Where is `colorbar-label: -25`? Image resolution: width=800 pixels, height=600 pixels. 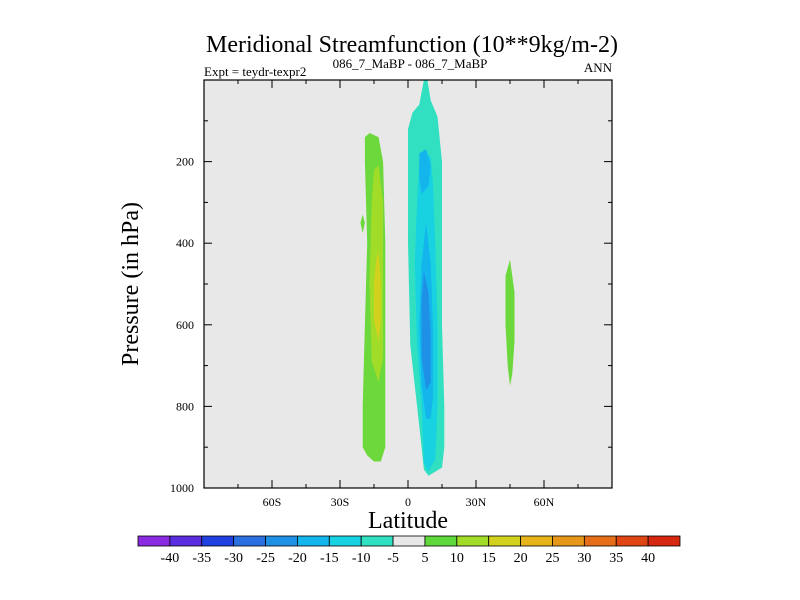
colorbar-label: -25 is located at coordinates (265, 558).